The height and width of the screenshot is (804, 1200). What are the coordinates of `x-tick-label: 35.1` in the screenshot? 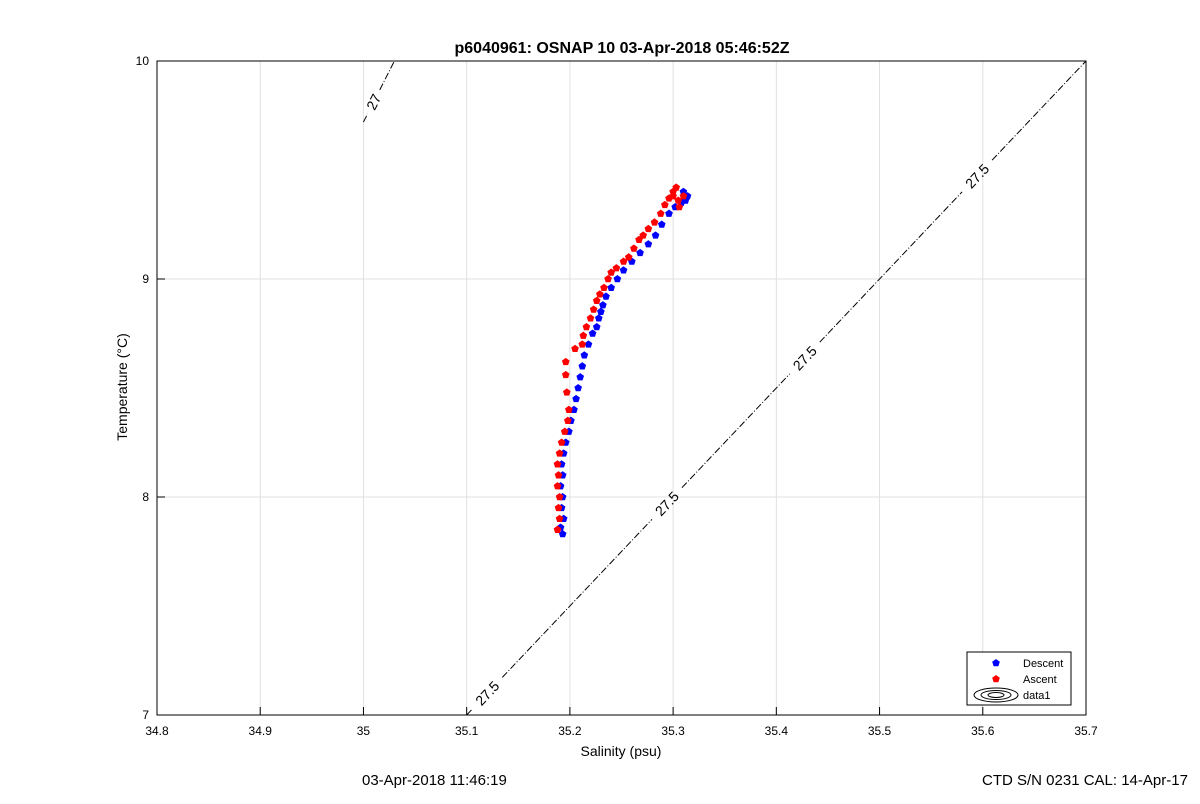 It's located at (467, 731).